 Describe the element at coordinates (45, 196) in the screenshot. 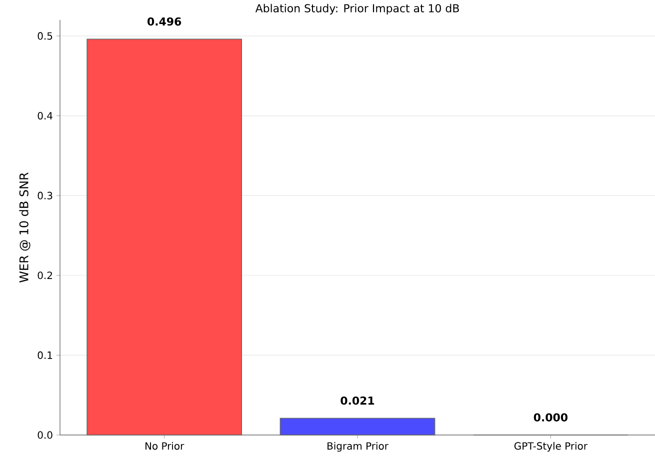

I see `y-tick-label: 0.3` at that location.